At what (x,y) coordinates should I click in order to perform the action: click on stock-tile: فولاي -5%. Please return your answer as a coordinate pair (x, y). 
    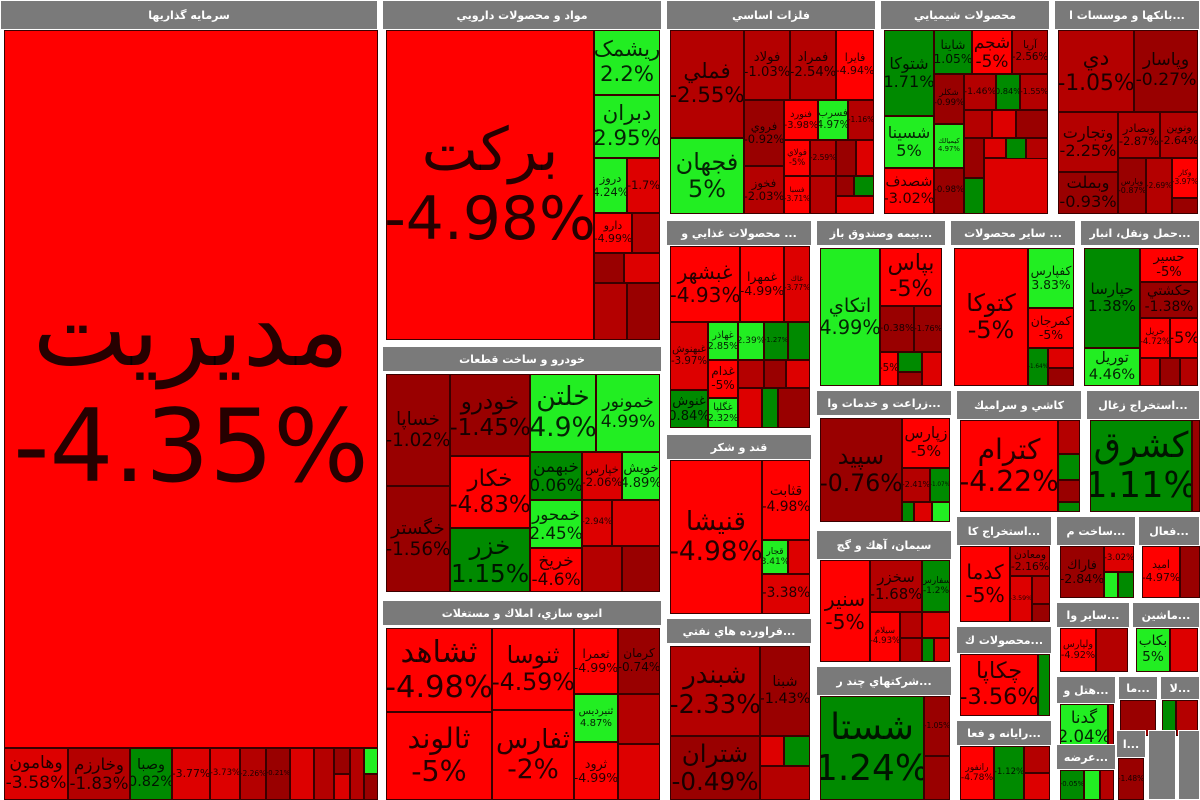
    Looking at the image, I should click on (797, 158).